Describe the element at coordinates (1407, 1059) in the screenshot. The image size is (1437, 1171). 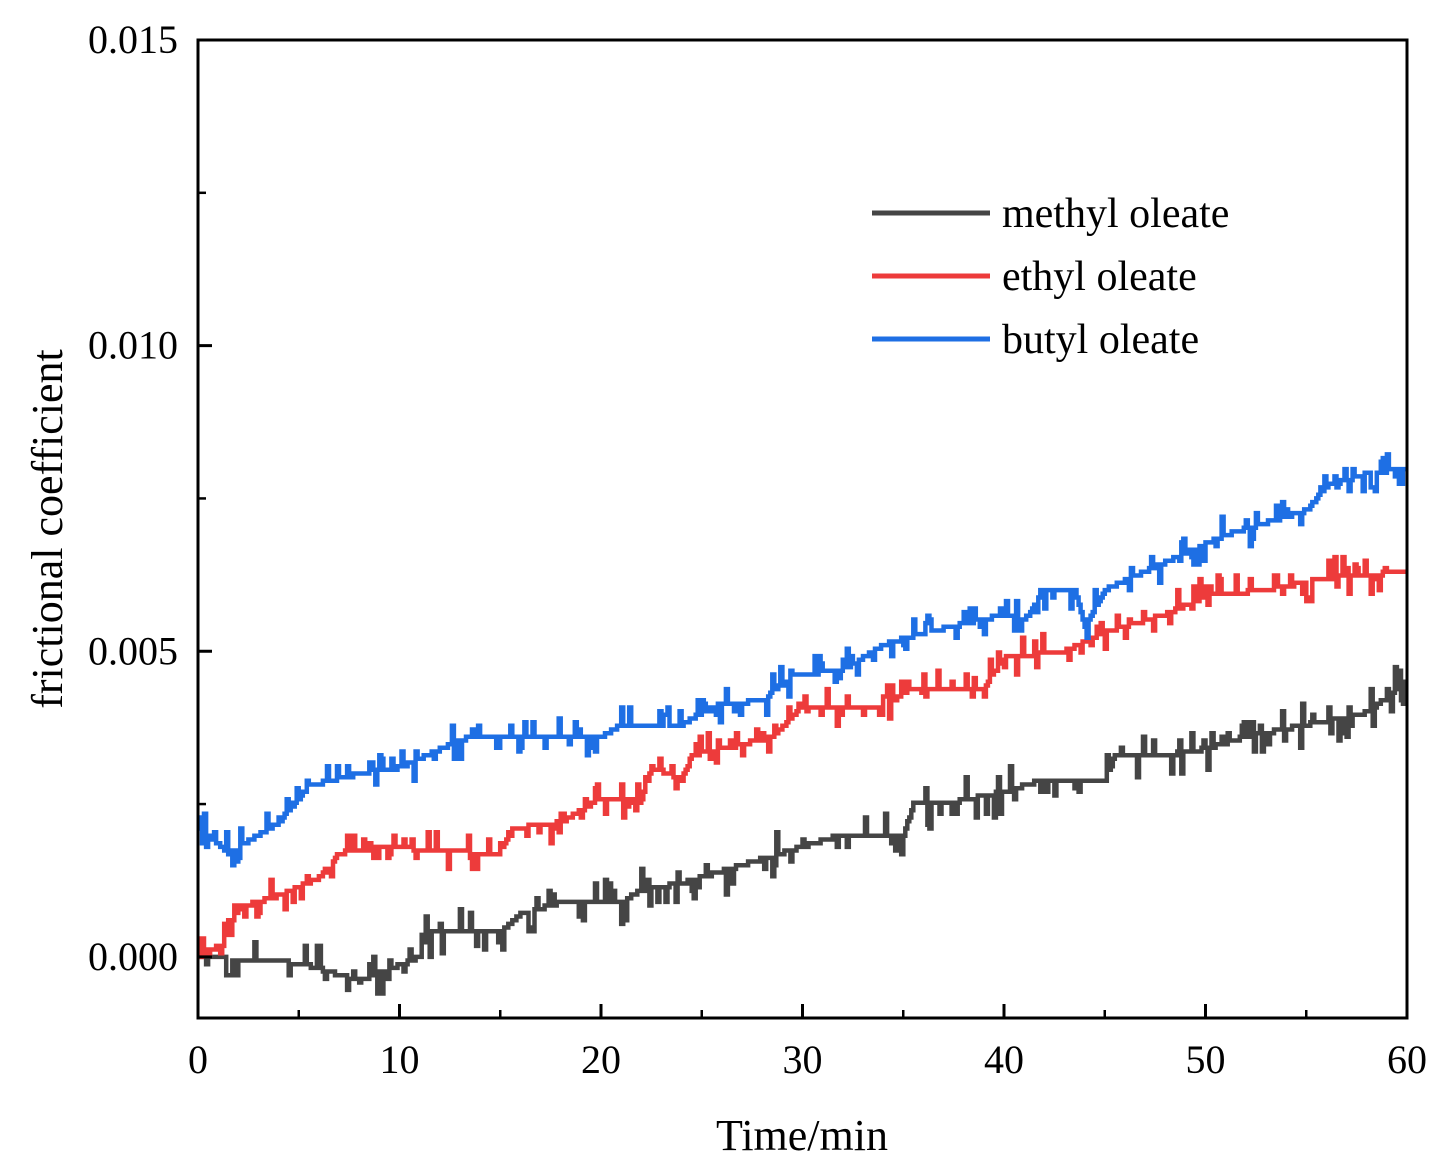
I see `x-tick-label: 60` at that location.